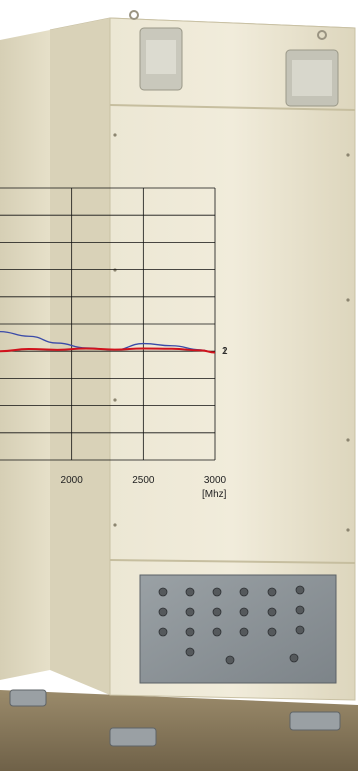 The height and width of the screenshot is (771, 358). Describe the element at coordinates (214, 494) in the screenshot. I see `x-unit-label: [Mhz]` at that location.